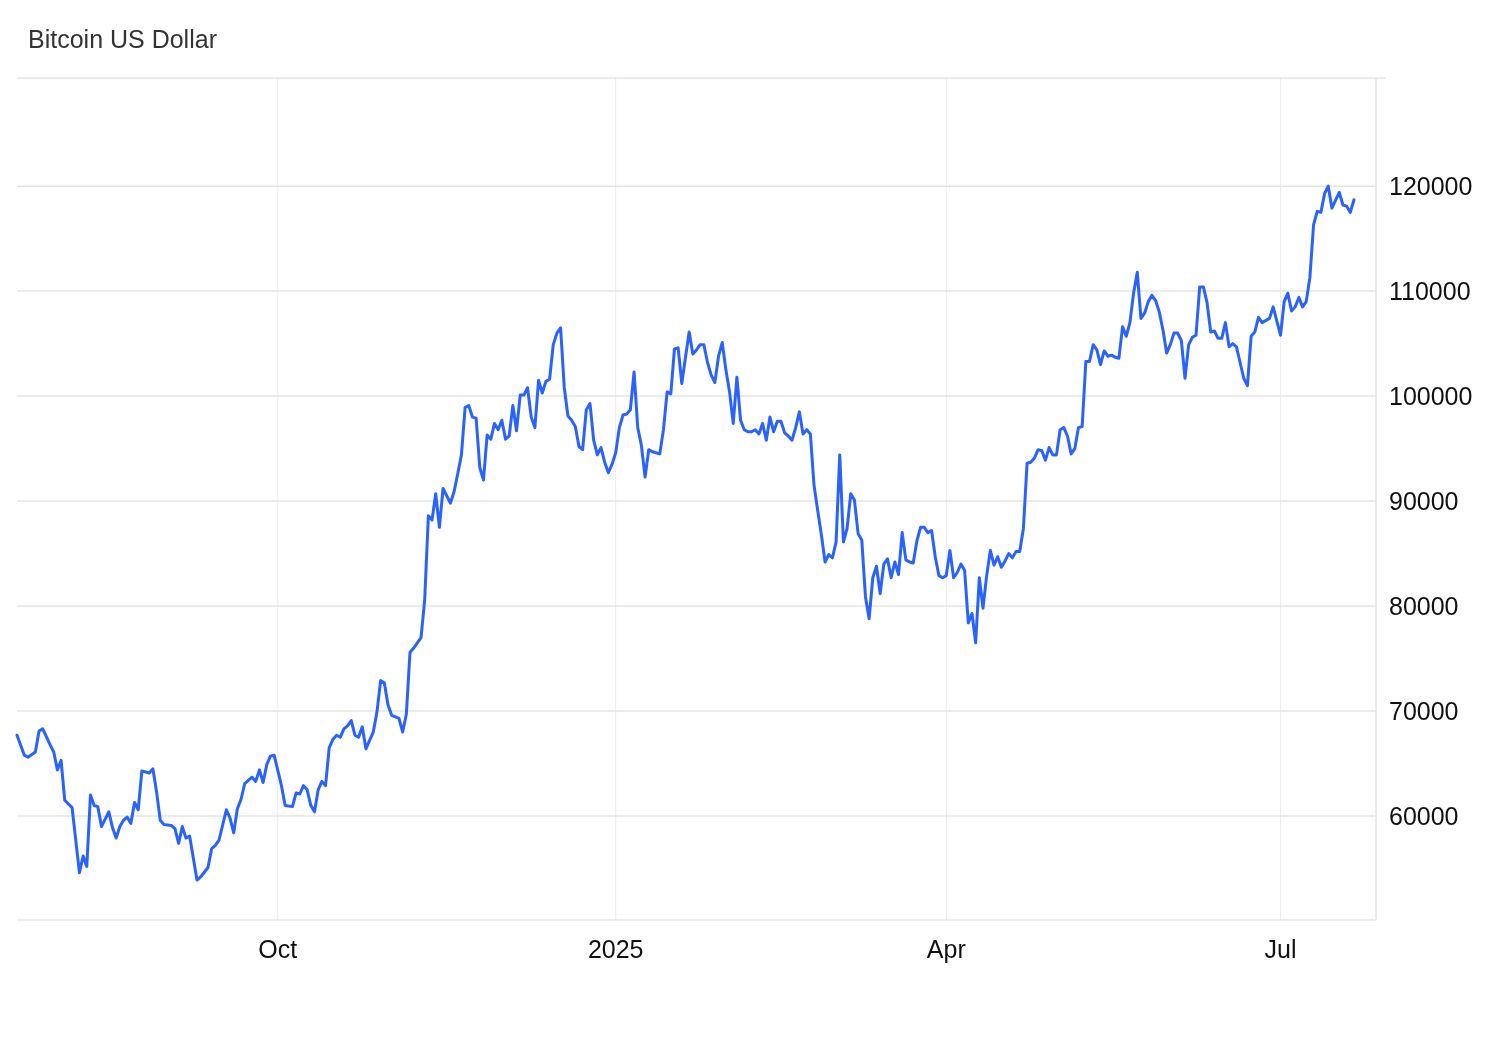 The height and width of the screenshot is (1040, 1500). What do you see at coordinates (1280, 949) in the screenshot?
I see `x-tick-label: Jul` at bounding box center [1280, 949].